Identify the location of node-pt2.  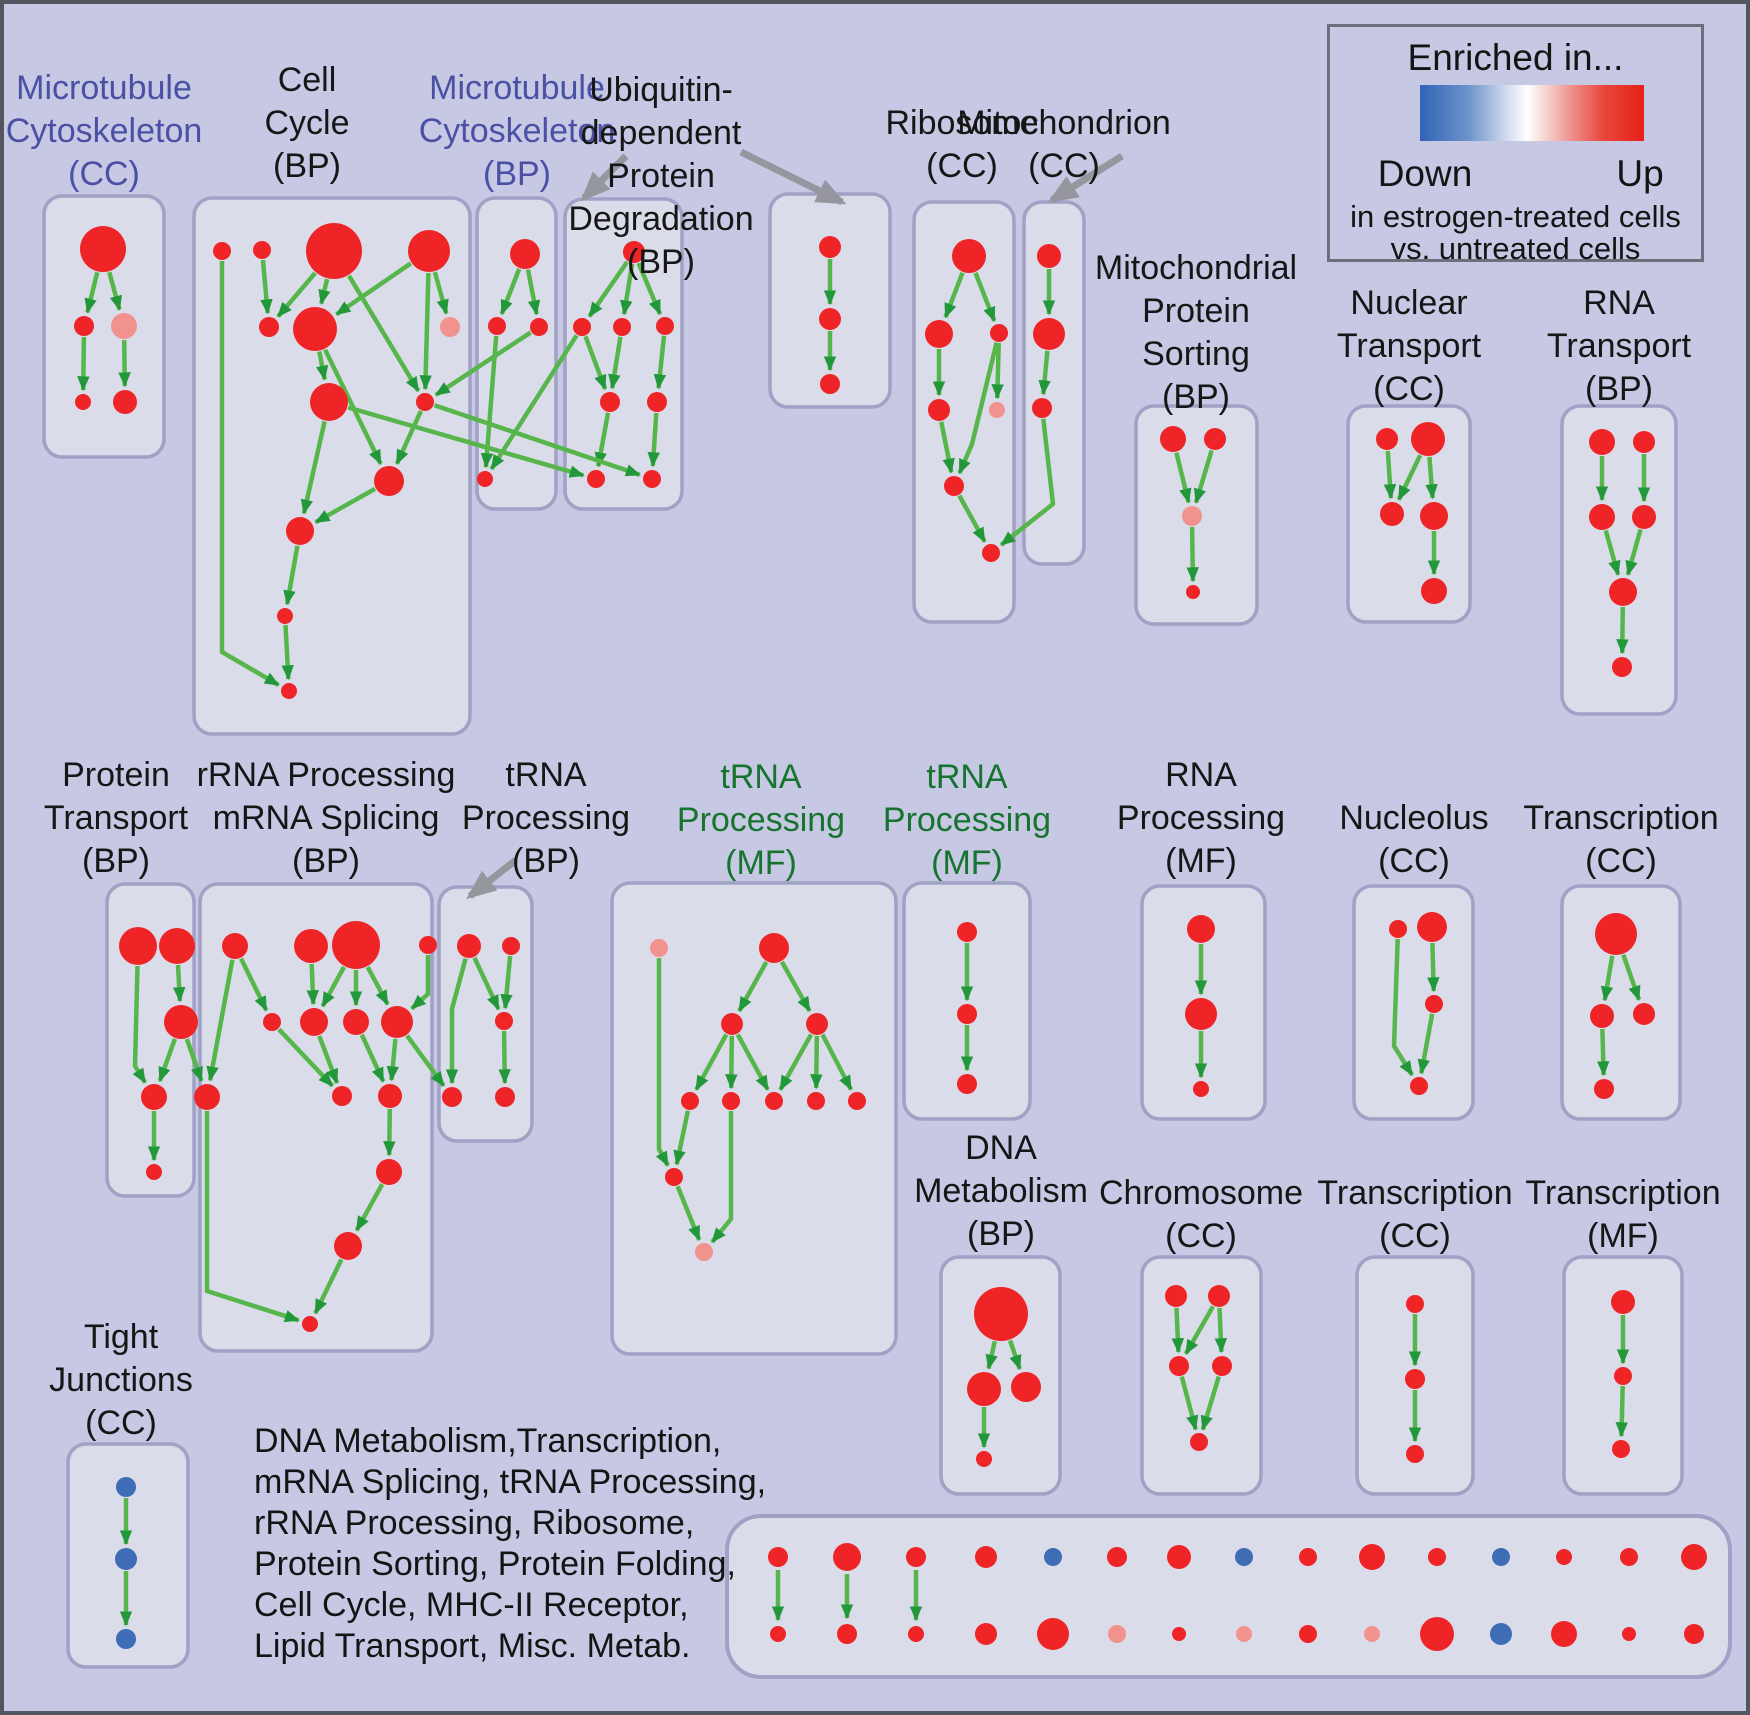
(177, 946).